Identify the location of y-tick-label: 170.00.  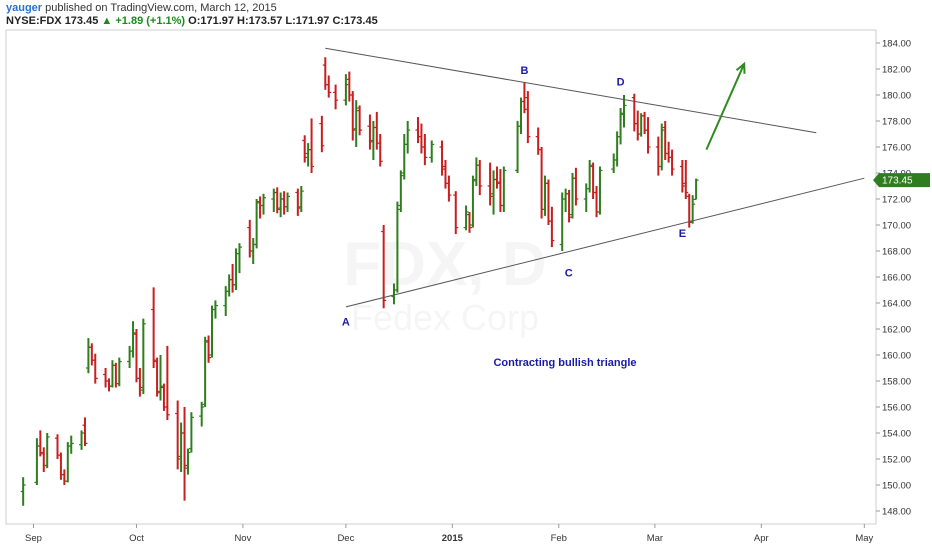
(896, 226).